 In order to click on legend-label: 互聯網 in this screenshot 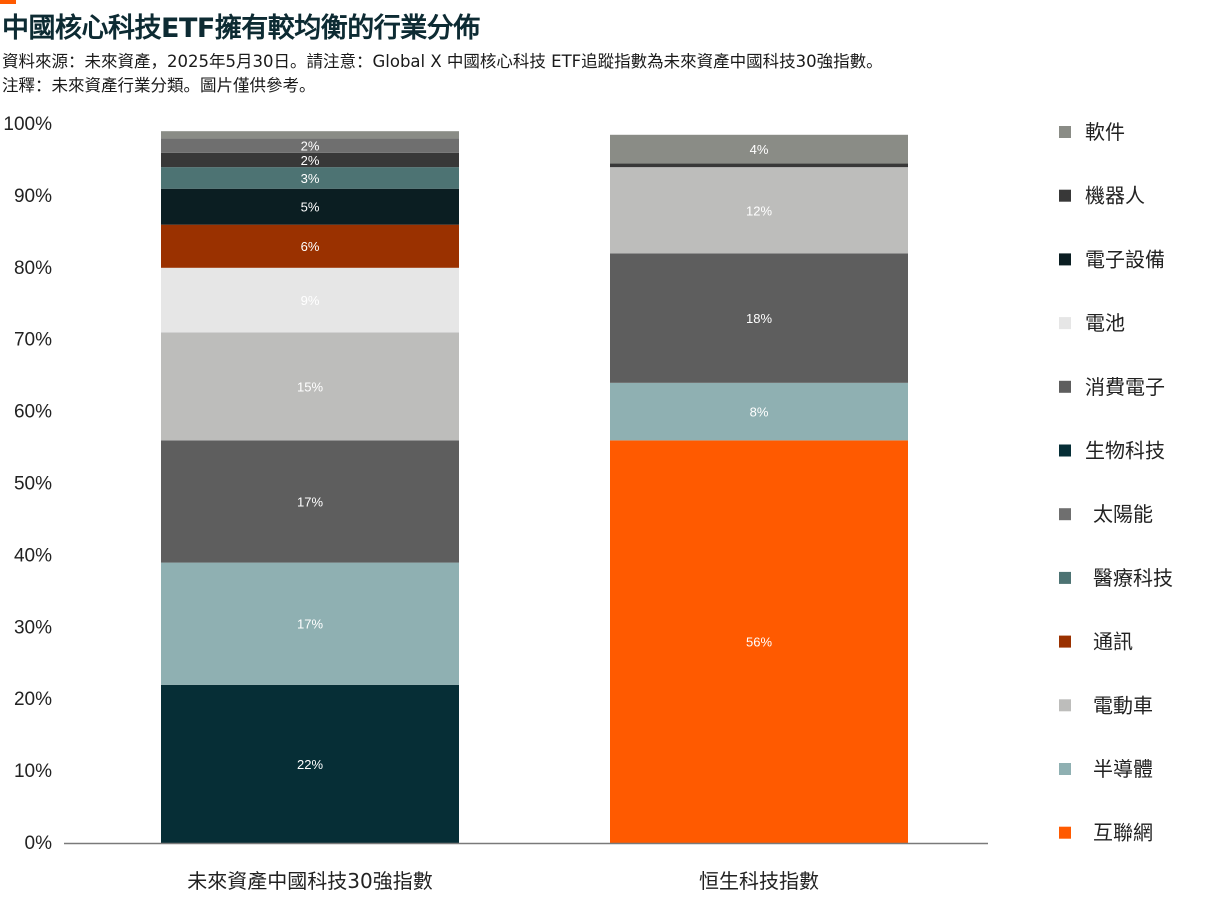, I will do `click(1123, 833)`.